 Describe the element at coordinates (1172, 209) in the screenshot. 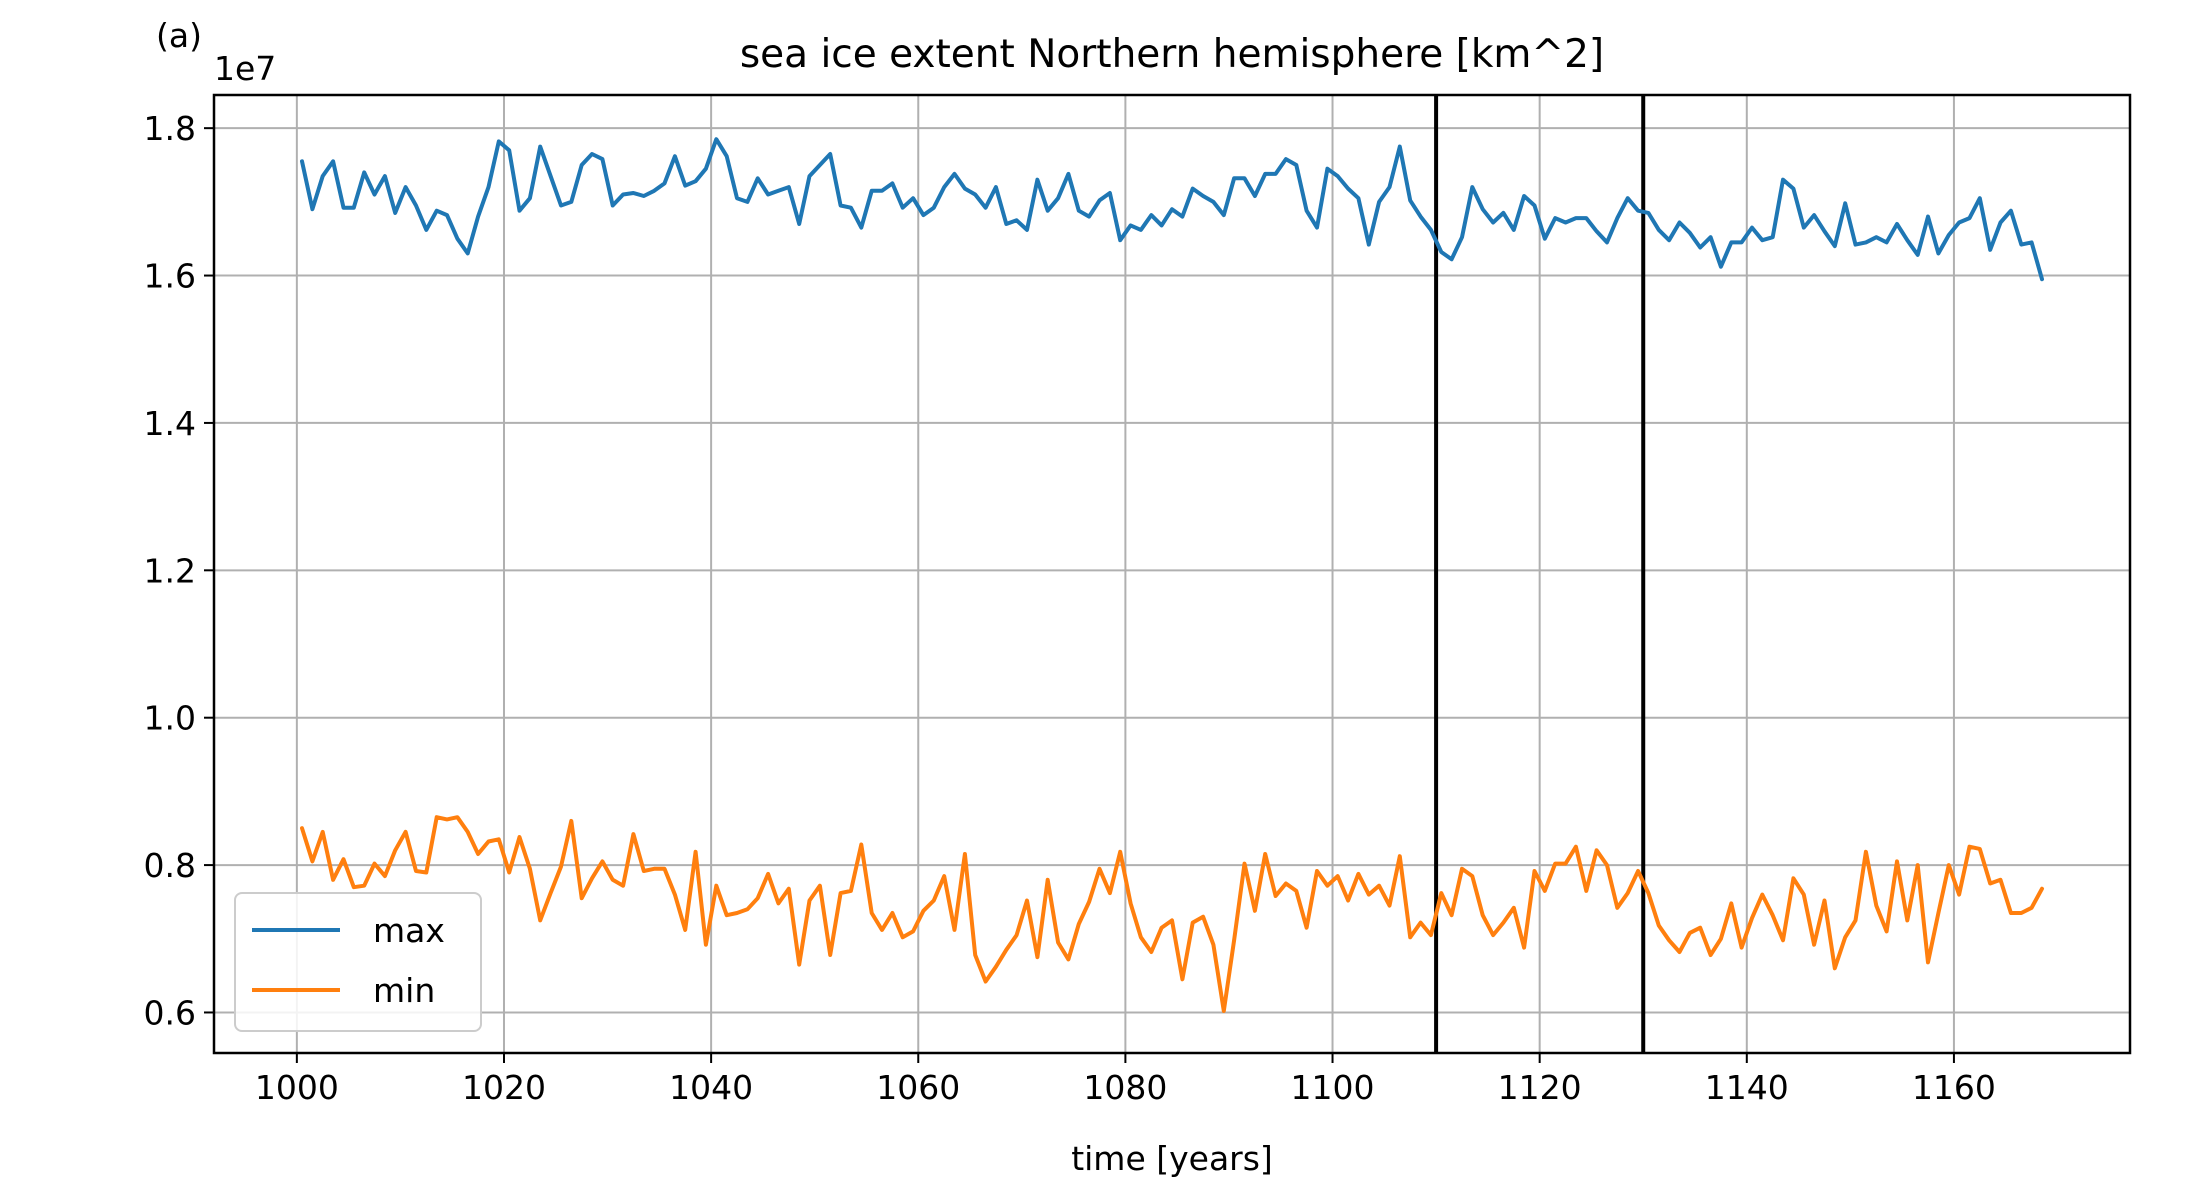

I see `series-line-max` at that location.